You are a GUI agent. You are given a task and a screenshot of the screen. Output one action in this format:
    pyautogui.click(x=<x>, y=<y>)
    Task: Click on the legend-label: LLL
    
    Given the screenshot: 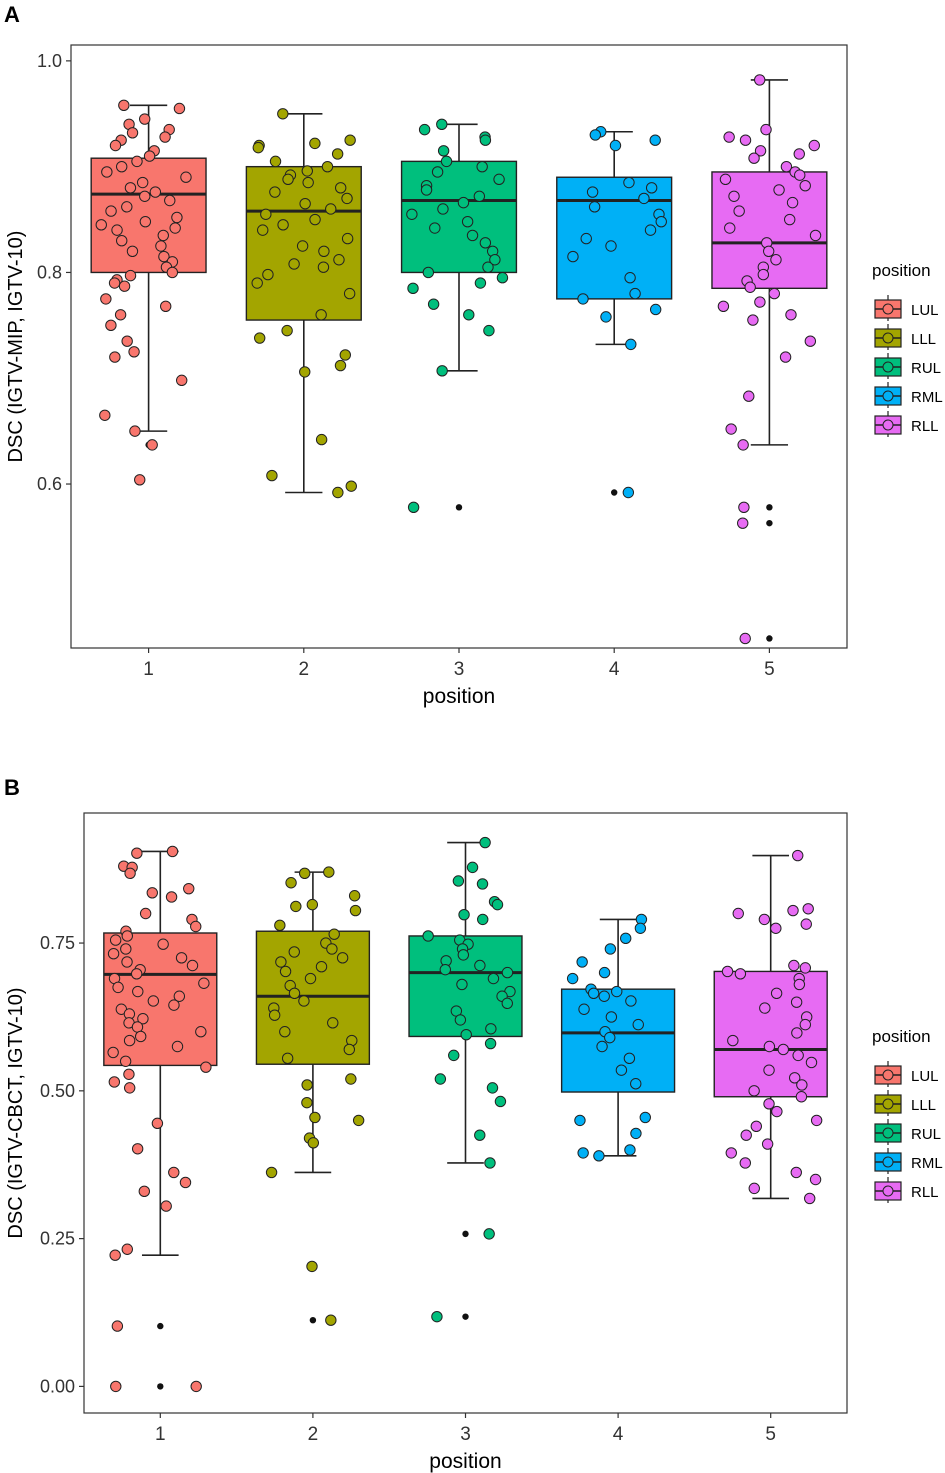 What is the action you would take?
    pyautogui.click(x=923, y=1105)
    